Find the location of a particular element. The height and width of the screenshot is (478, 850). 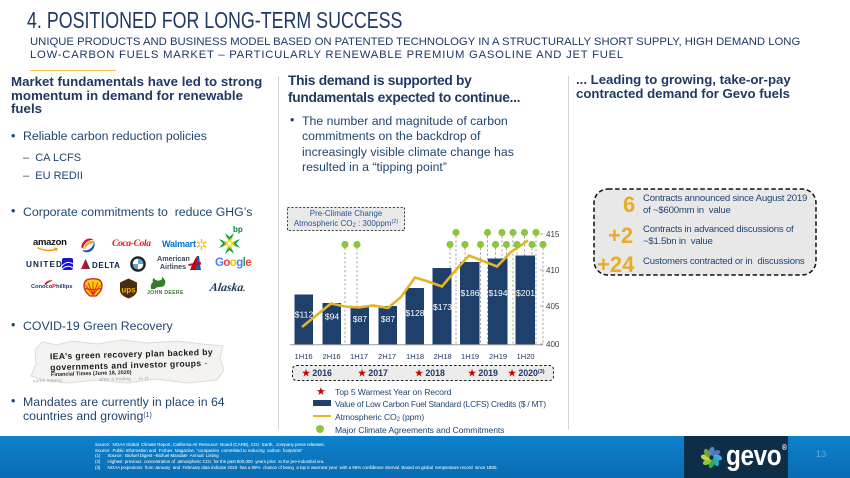

svg-text: 410 is located at coordinates (553, 270).